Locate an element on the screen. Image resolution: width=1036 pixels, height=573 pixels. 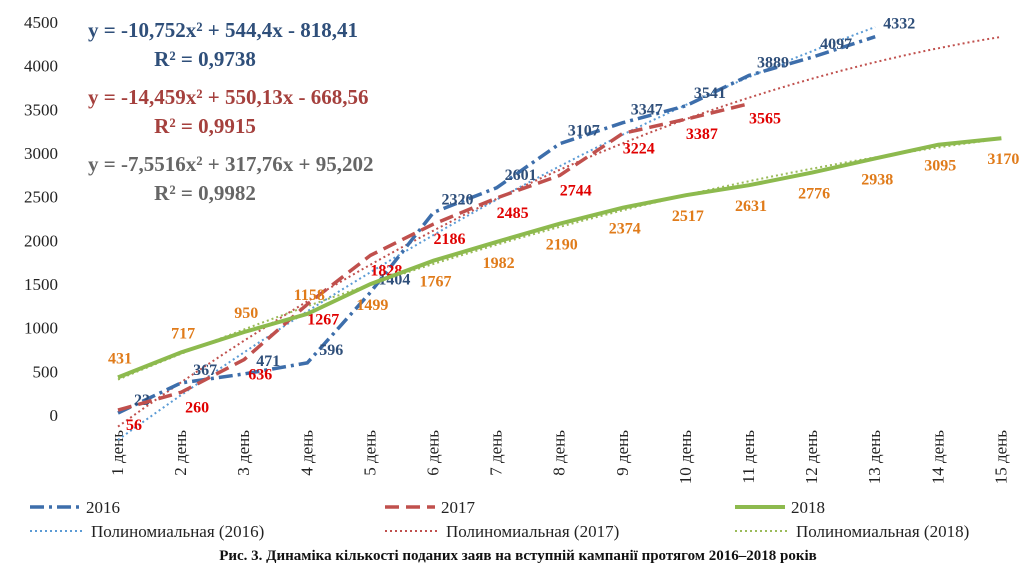
data-label: 2374 is located at coordinates (625, 229).